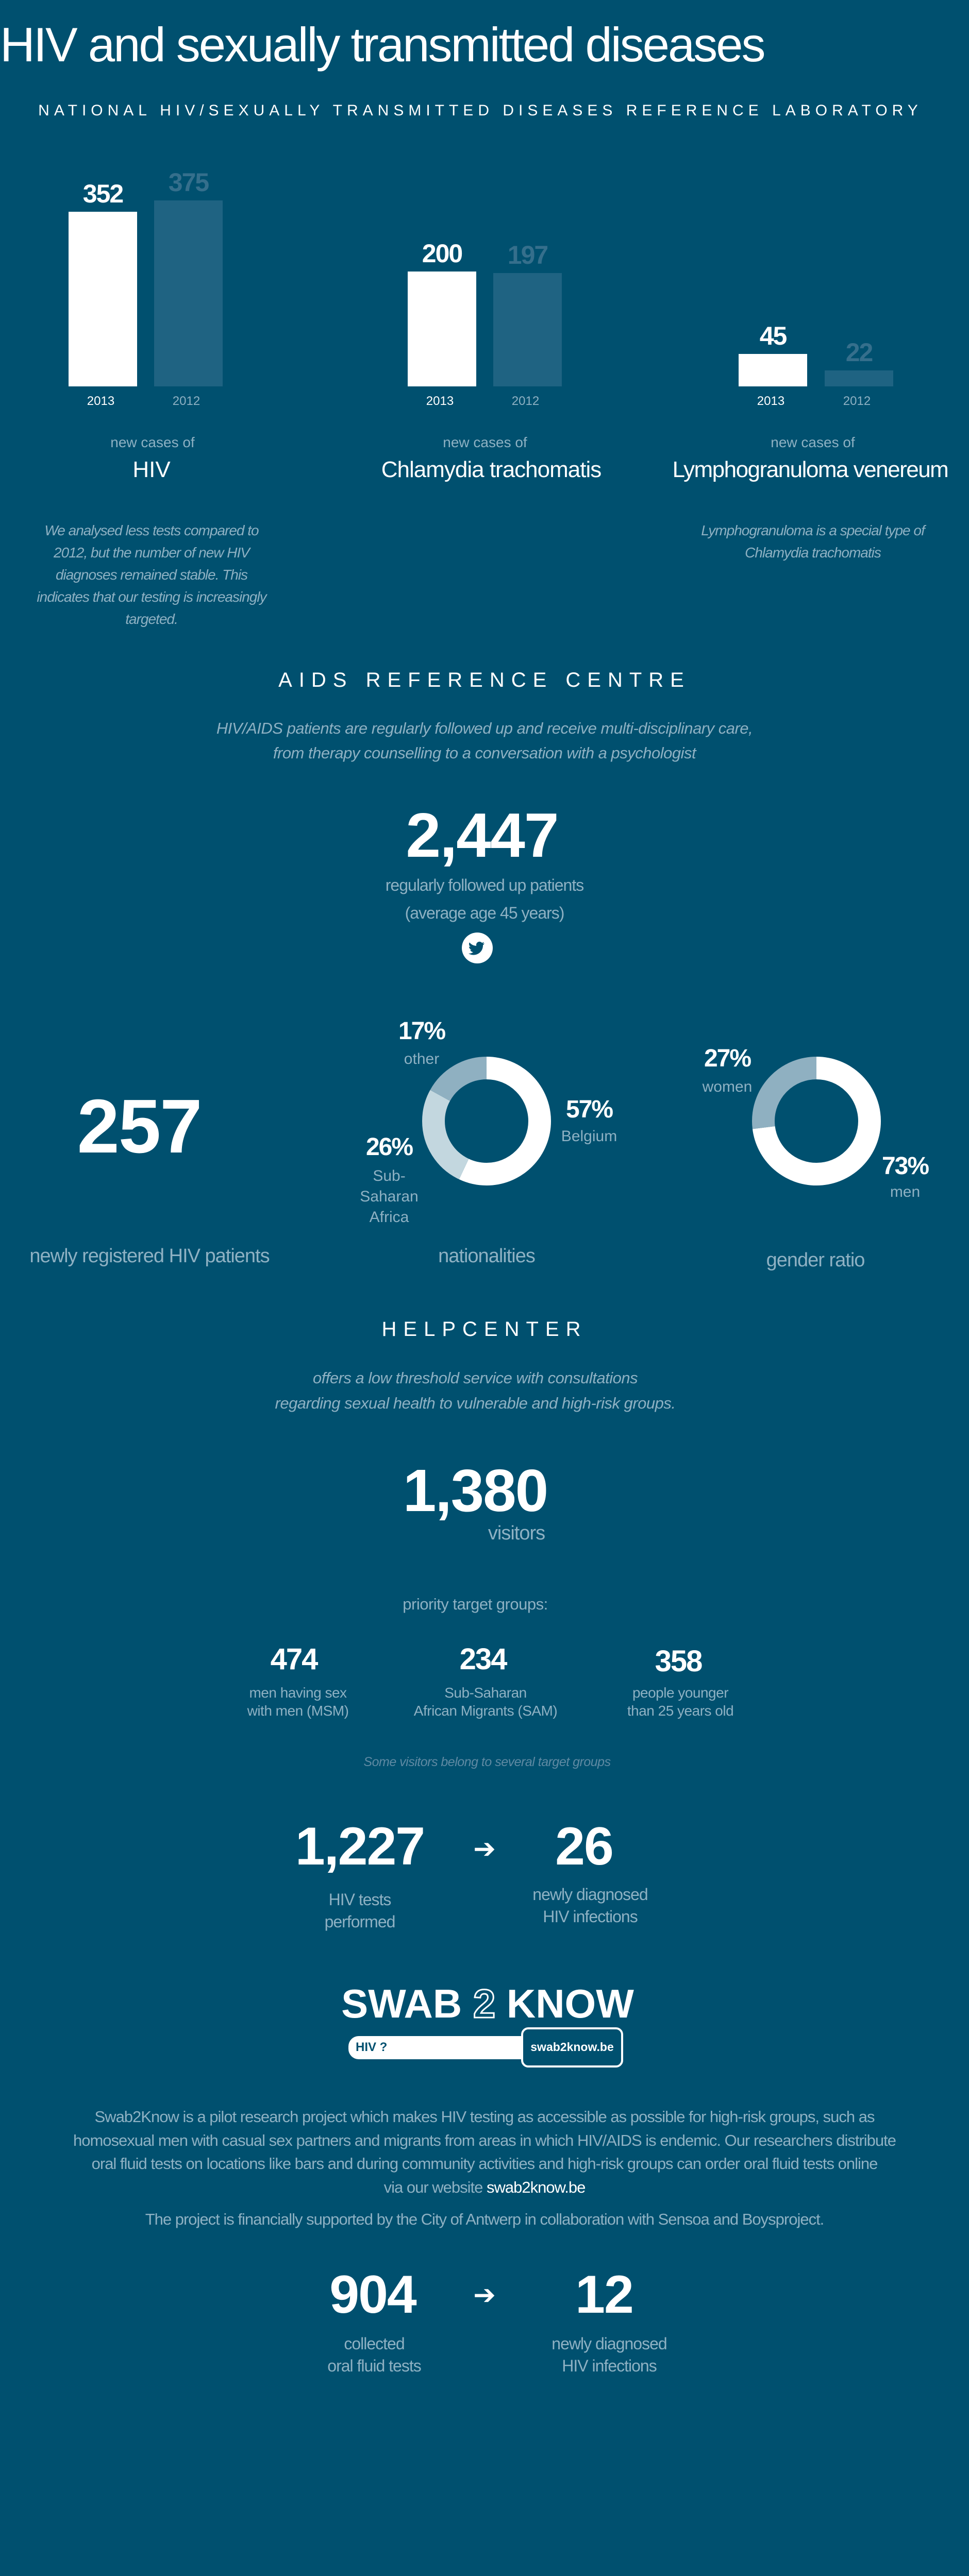 The height and width of the screenshot is (2576, 969). I want to click on group-label-young: people younger than 25 years old, so click(680, 1702).